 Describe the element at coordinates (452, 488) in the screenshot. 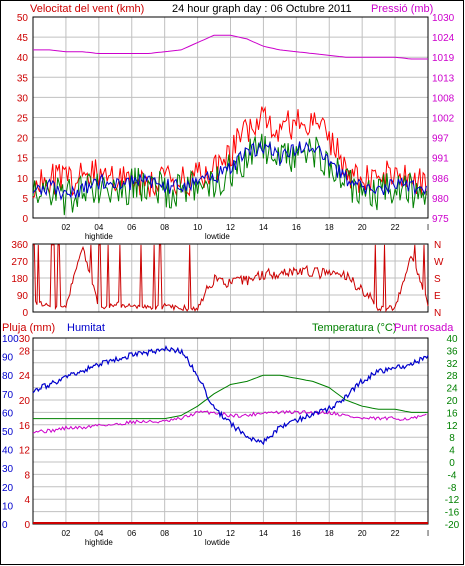

I see `temp-tick-label: -8` at that location.